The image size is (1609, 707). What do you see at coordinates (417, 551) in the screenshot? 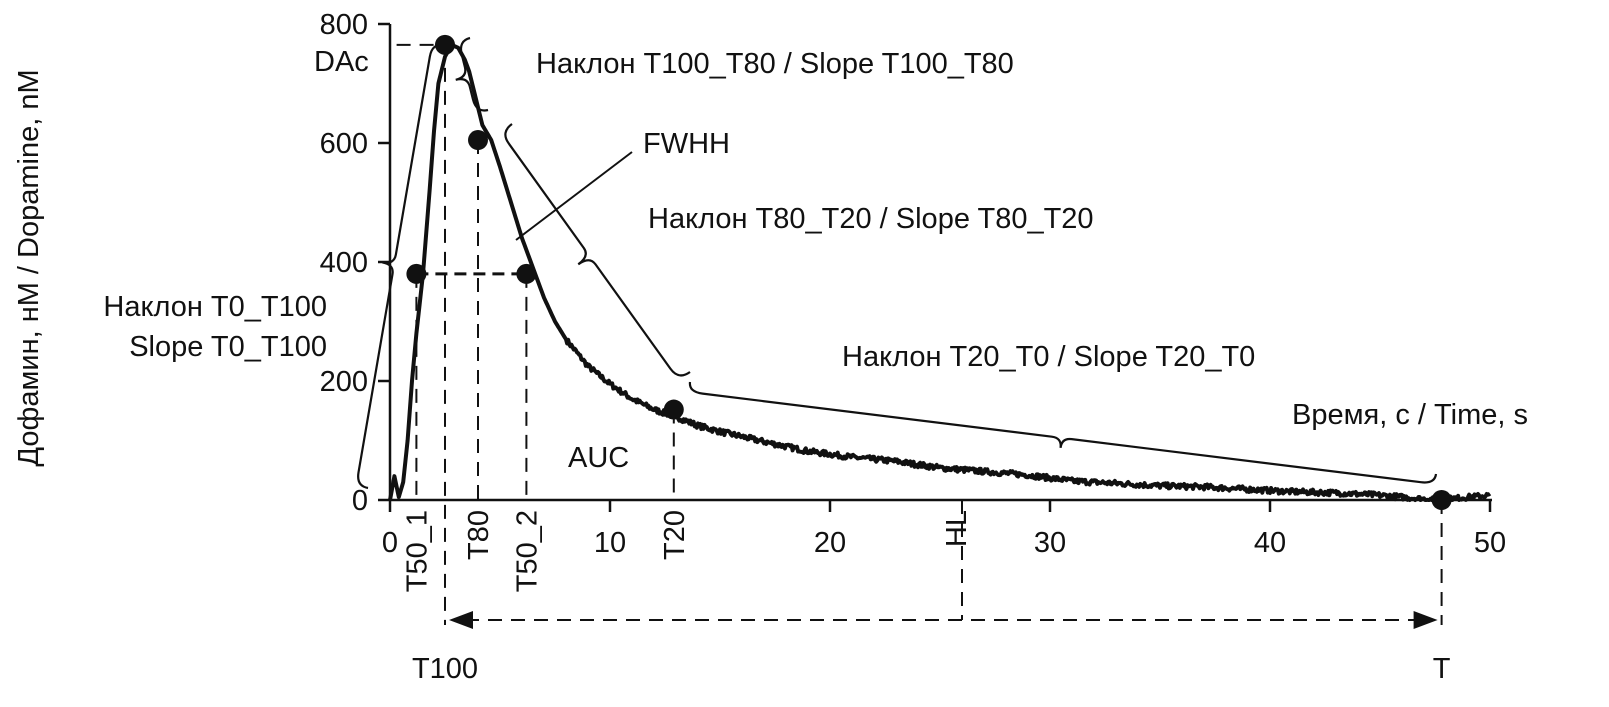
I see `t50-1-label: T50_1` at bounding box center [417, 551].